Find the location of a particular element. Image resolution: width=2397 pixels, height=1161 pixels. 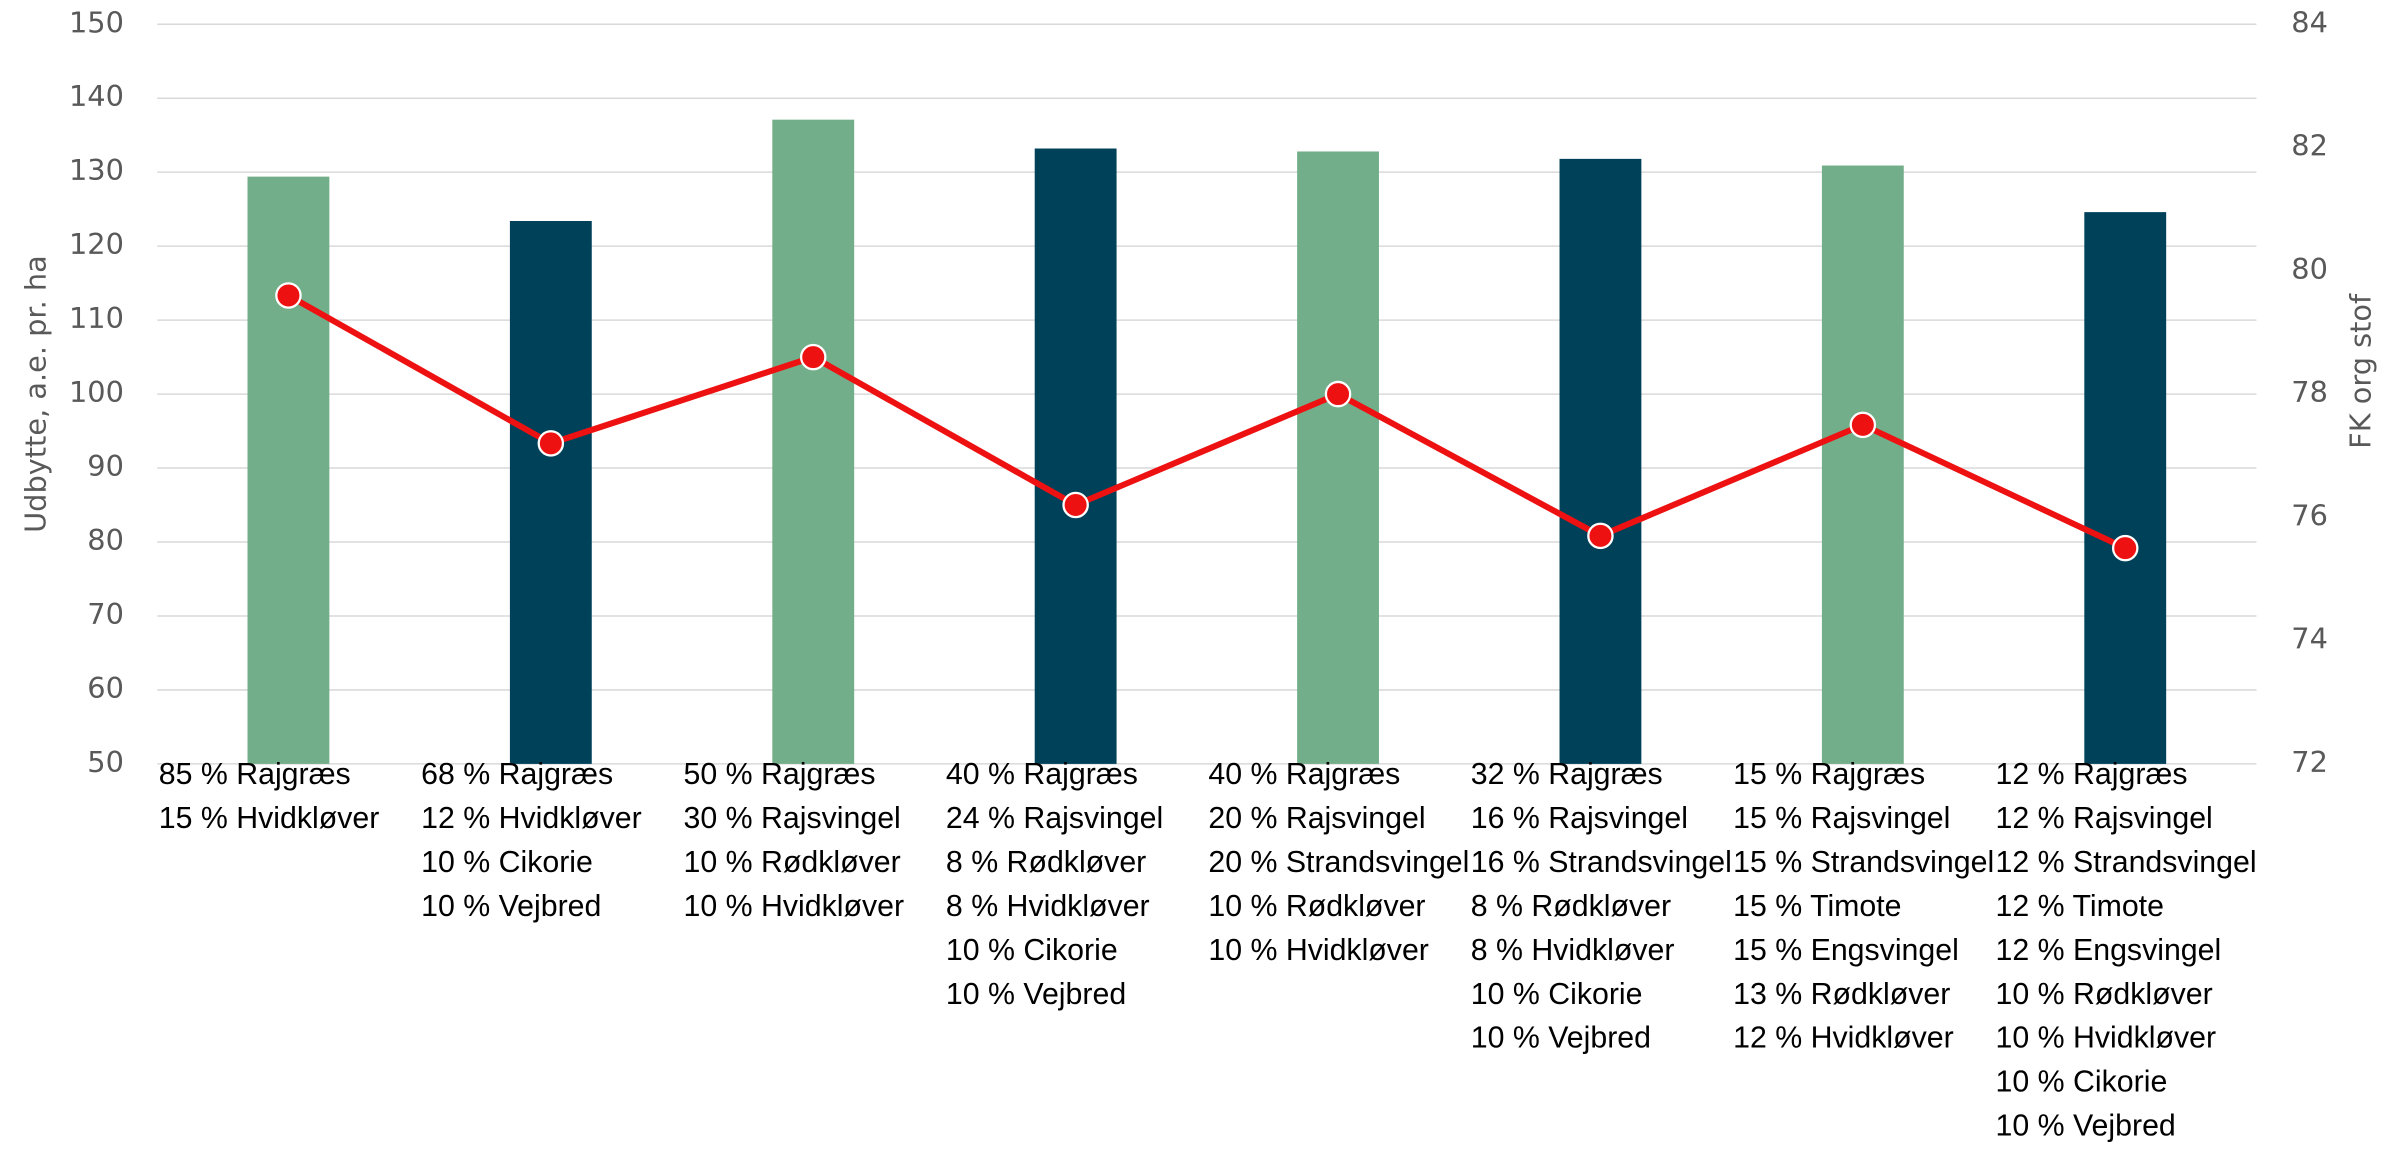

x-tick-label: 85 % Rajgræs is located at coordinates (255, 774).